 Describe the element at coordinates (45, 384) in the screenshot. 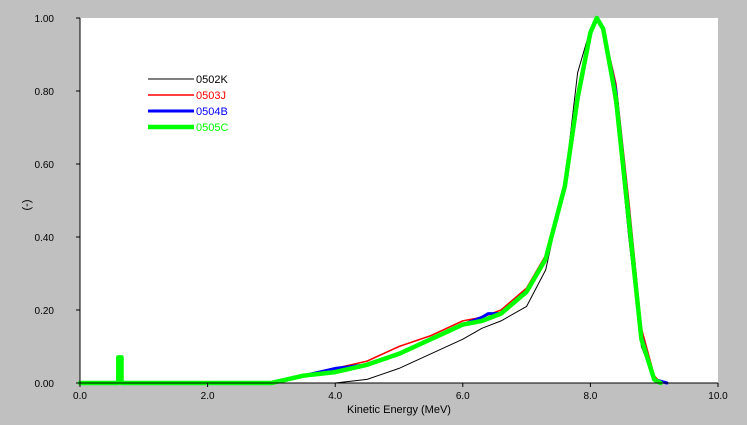

I see `y-tick-label: 0.00` at that location.